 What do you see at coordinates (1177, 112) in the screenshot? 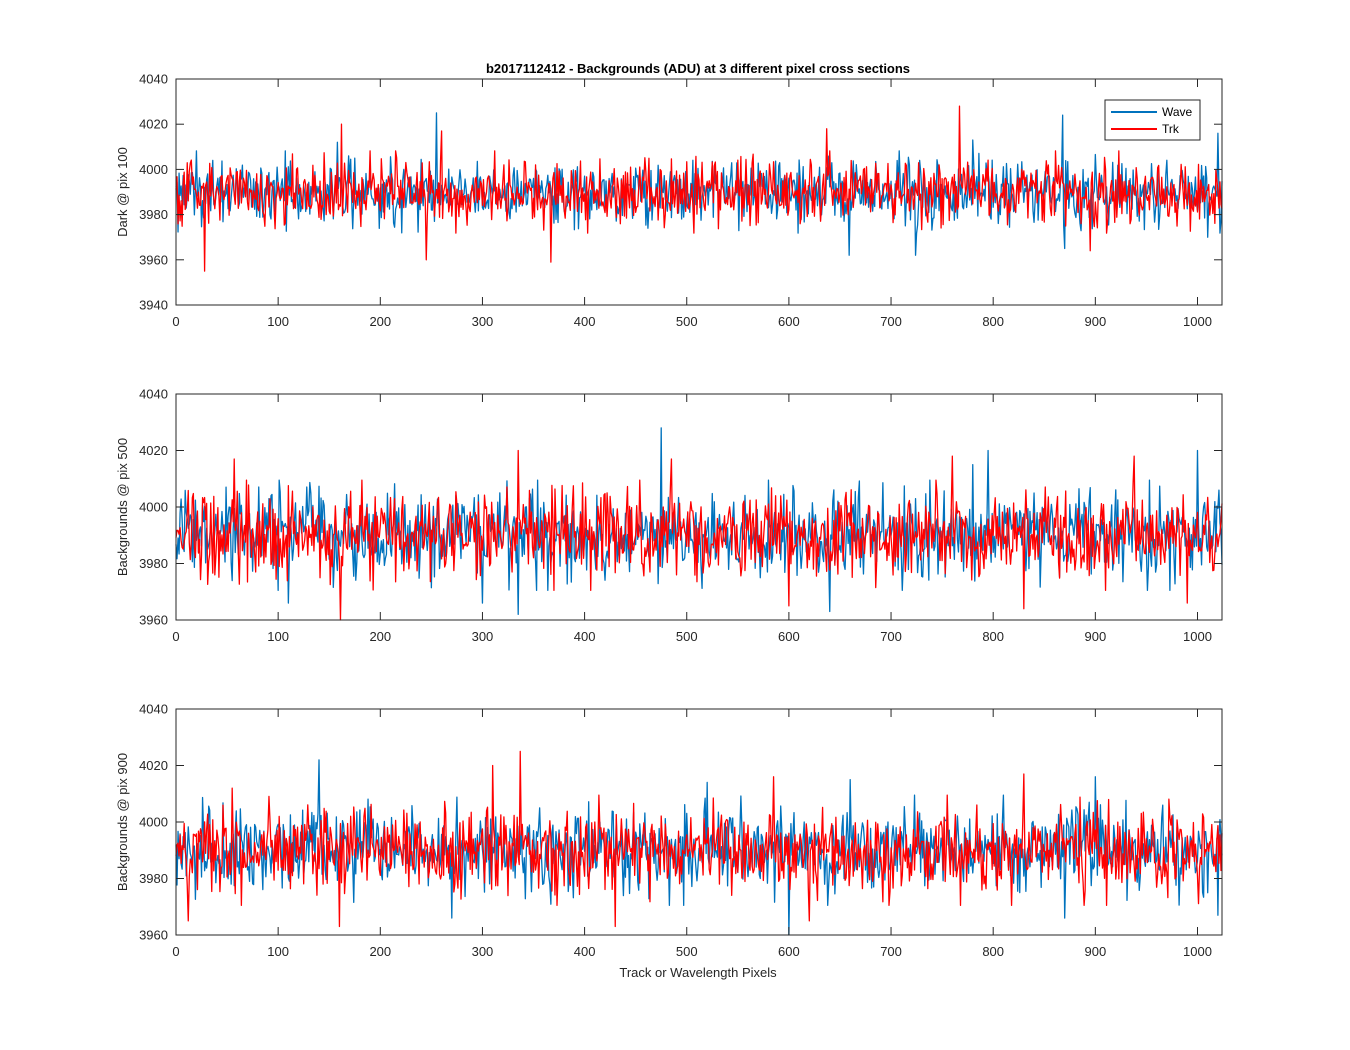
I see `legend-label-wave: Wave` at bounding box center [1177, 112].